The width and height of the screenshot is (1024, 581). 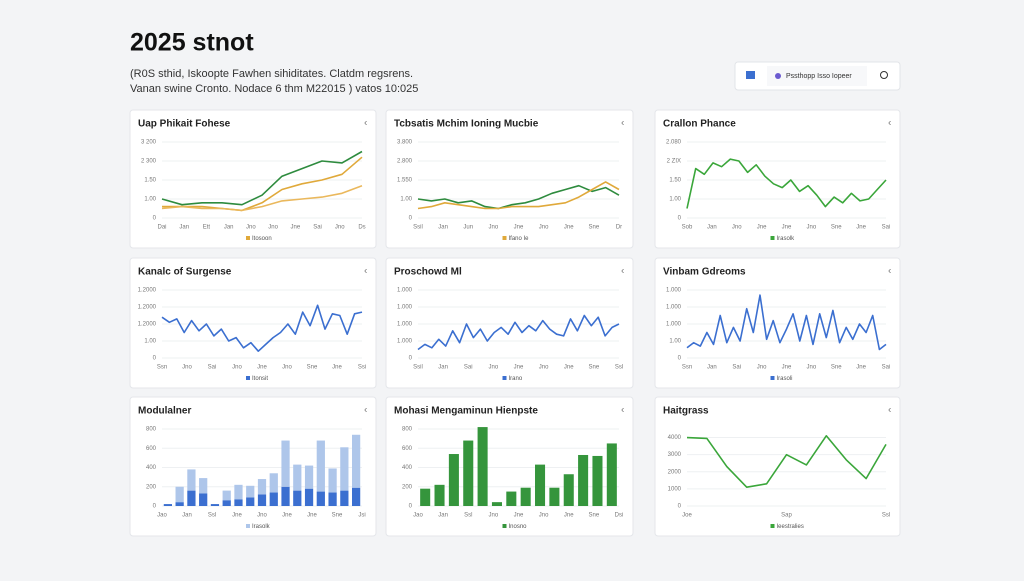 What do you see at coordinates (149, 162) in the screenshot?
I see `y-tick-label: 2 300` at bounding box center [149, 162].